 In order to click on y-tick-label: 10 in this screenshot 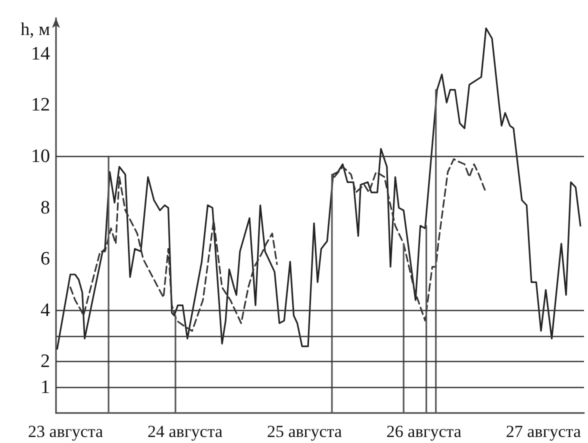, I will do `click(40, 157)`.